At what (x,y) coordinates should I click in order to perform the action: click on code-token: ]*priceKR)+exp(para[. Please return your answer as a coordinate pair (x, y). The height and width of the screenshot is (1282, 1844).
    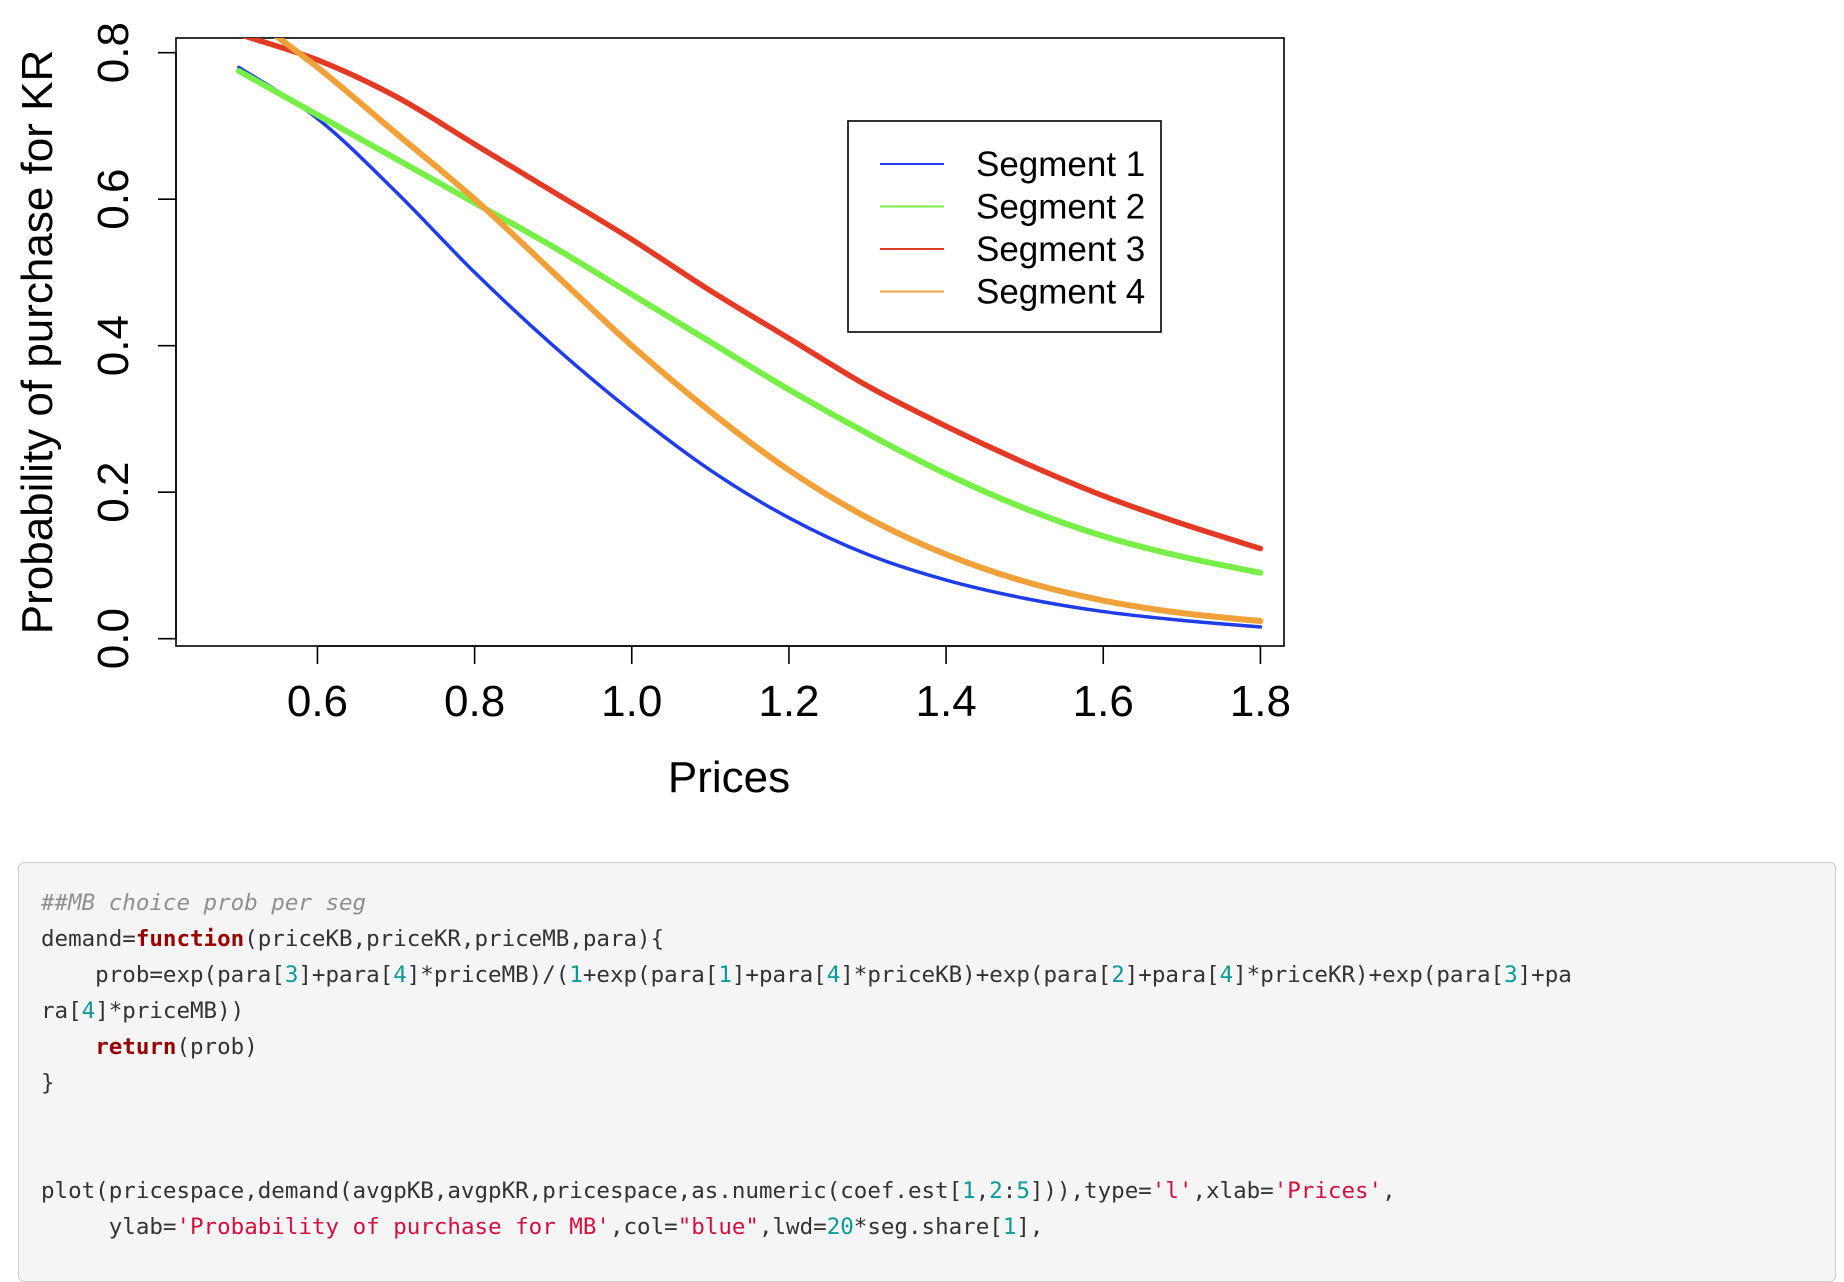
    Looking at the image, I should click on (1369, 975).